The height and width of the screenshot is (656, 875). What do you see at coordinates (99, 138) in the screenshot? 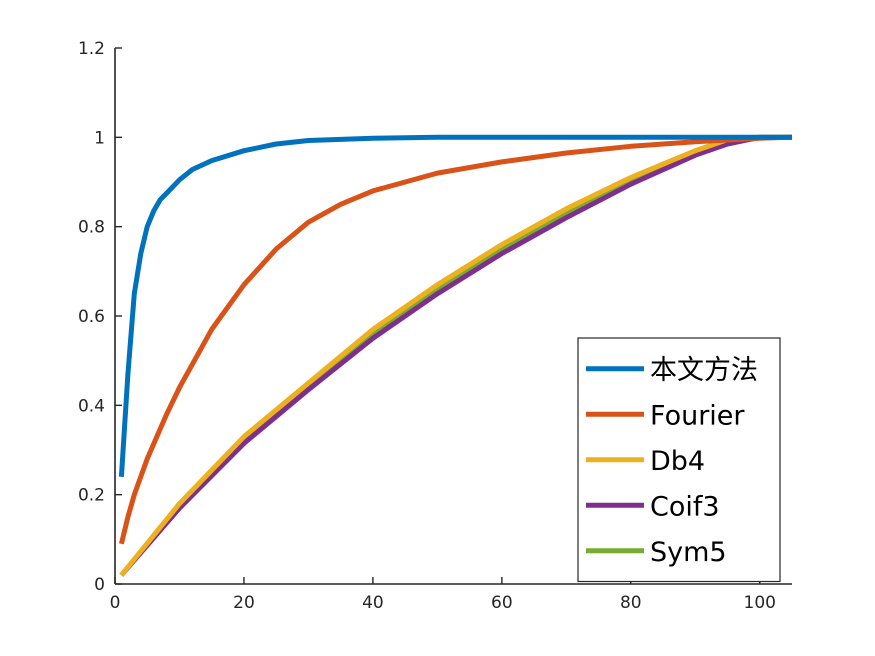
I see `y-tick-label: 1` at bounding box center [99, 138].